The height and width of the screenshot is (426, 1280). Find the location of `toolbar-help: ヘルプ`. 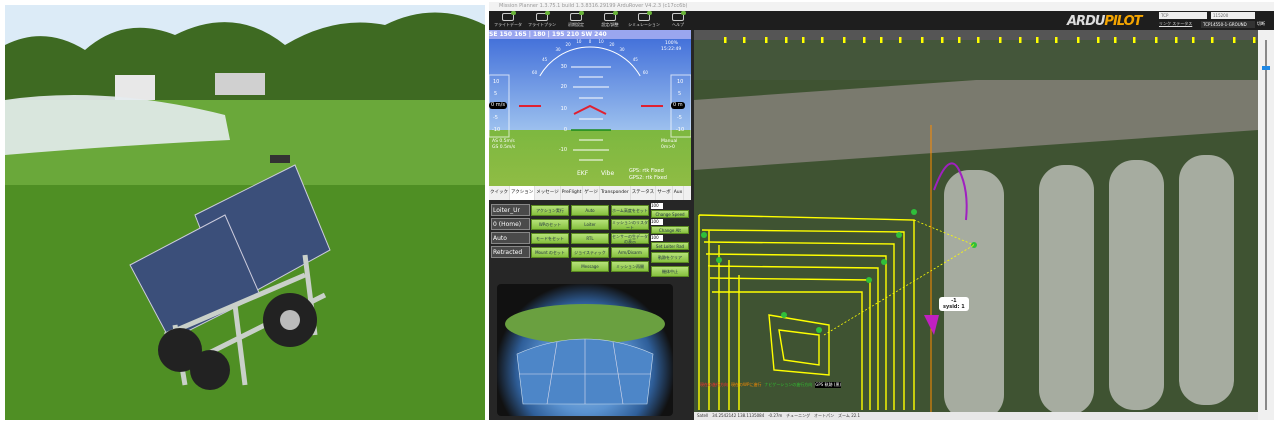

toolbar-help: ヘルプ is located at coordinates (678, 20).